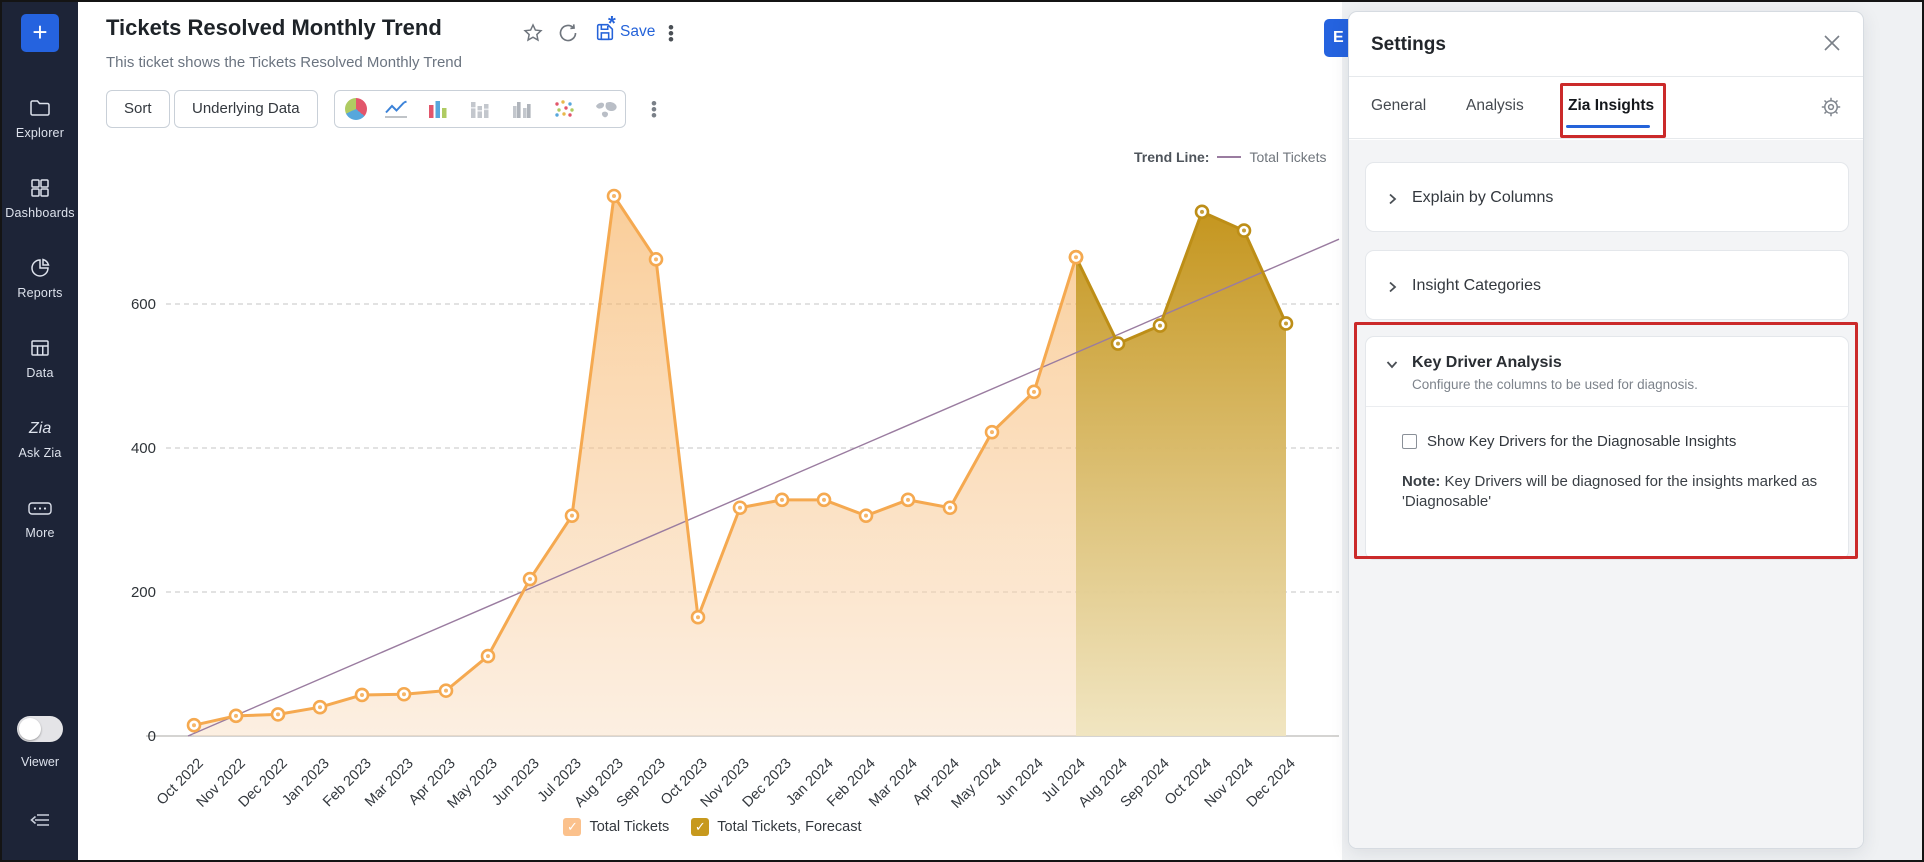 This screenshot has width=1924, height=862. What do you see at coordinates (533, 33) in the screenshot?
I see `favorite-star-icon` at bounding box center [533, 33].